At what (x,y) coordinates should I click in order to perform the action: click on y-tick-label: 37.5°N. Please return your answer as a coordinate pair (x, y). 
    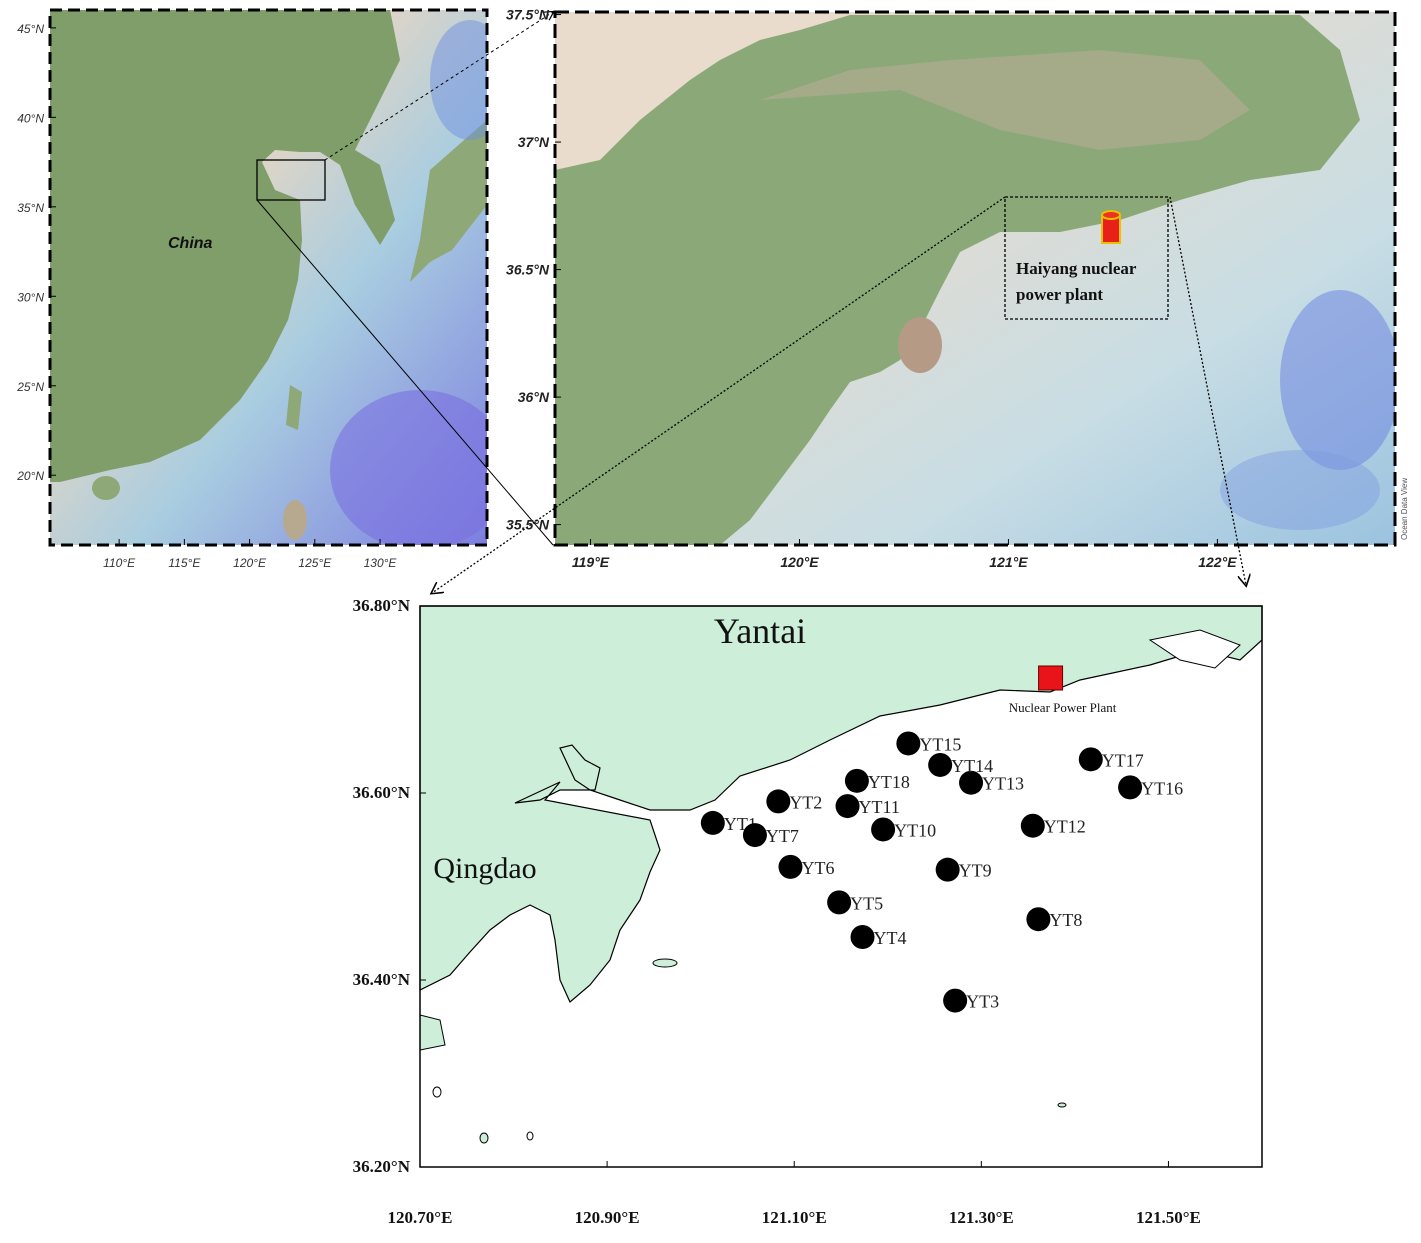
    Looking at the image, I should click on (528, 15).